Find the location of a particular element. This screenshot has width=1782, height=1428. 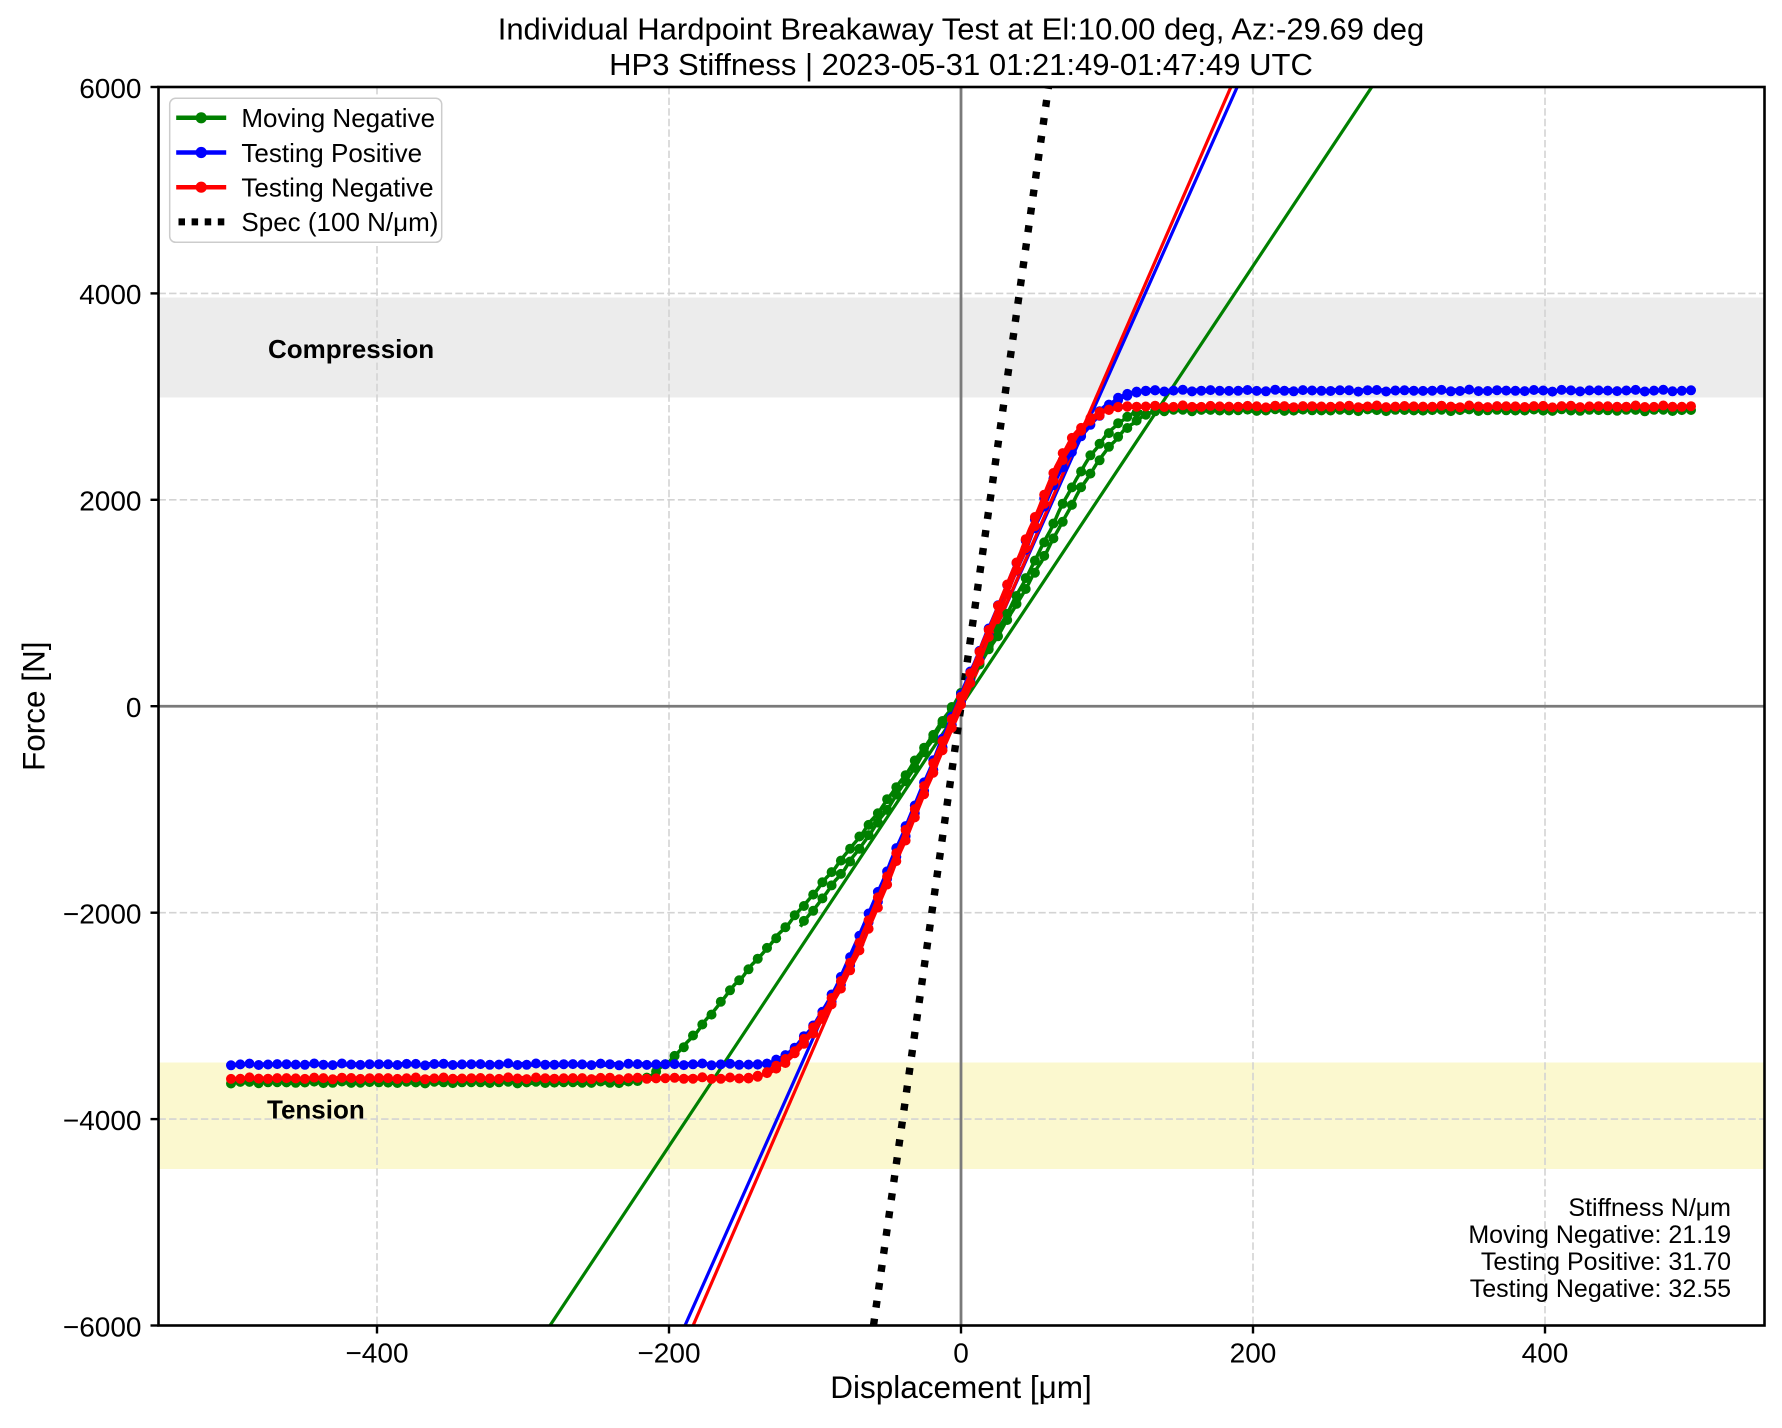

svg-text: −2000 is located at coordinates (102, 914).